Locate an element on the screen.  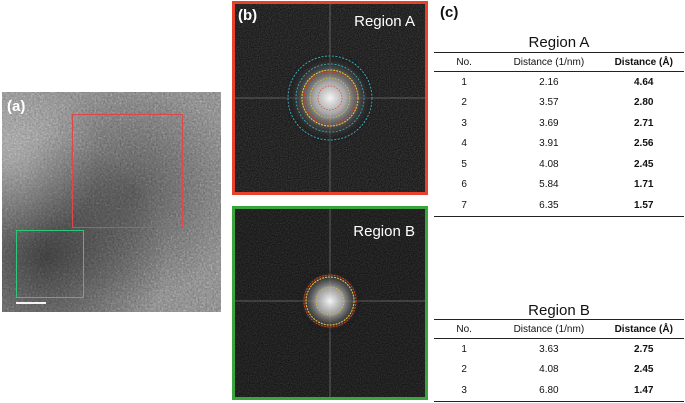
cell-distance-angstrom: 2.71 is located at coordinates (644, 123).